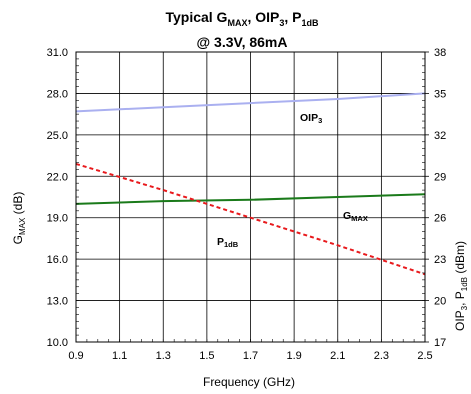 This screenshot has width=471, height=394. What do you see at coordinates (440, 177) in the screenshot?
I see `right-tick-label: 29` at bounding box center [440, 177].